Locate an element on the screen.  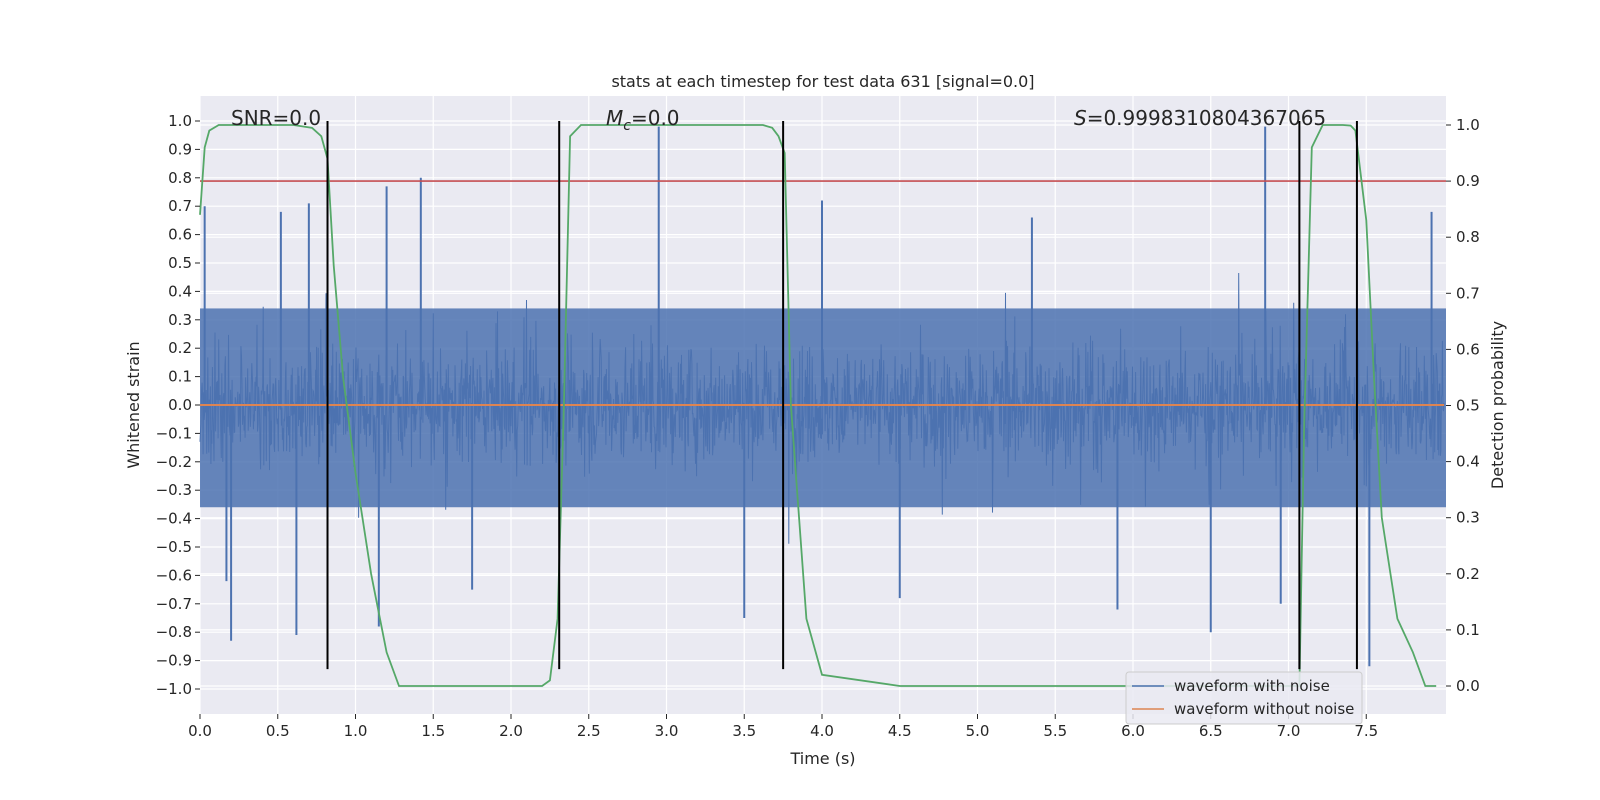
y-right-tick-label: 0.7 is located at coordinates (1468, 293).